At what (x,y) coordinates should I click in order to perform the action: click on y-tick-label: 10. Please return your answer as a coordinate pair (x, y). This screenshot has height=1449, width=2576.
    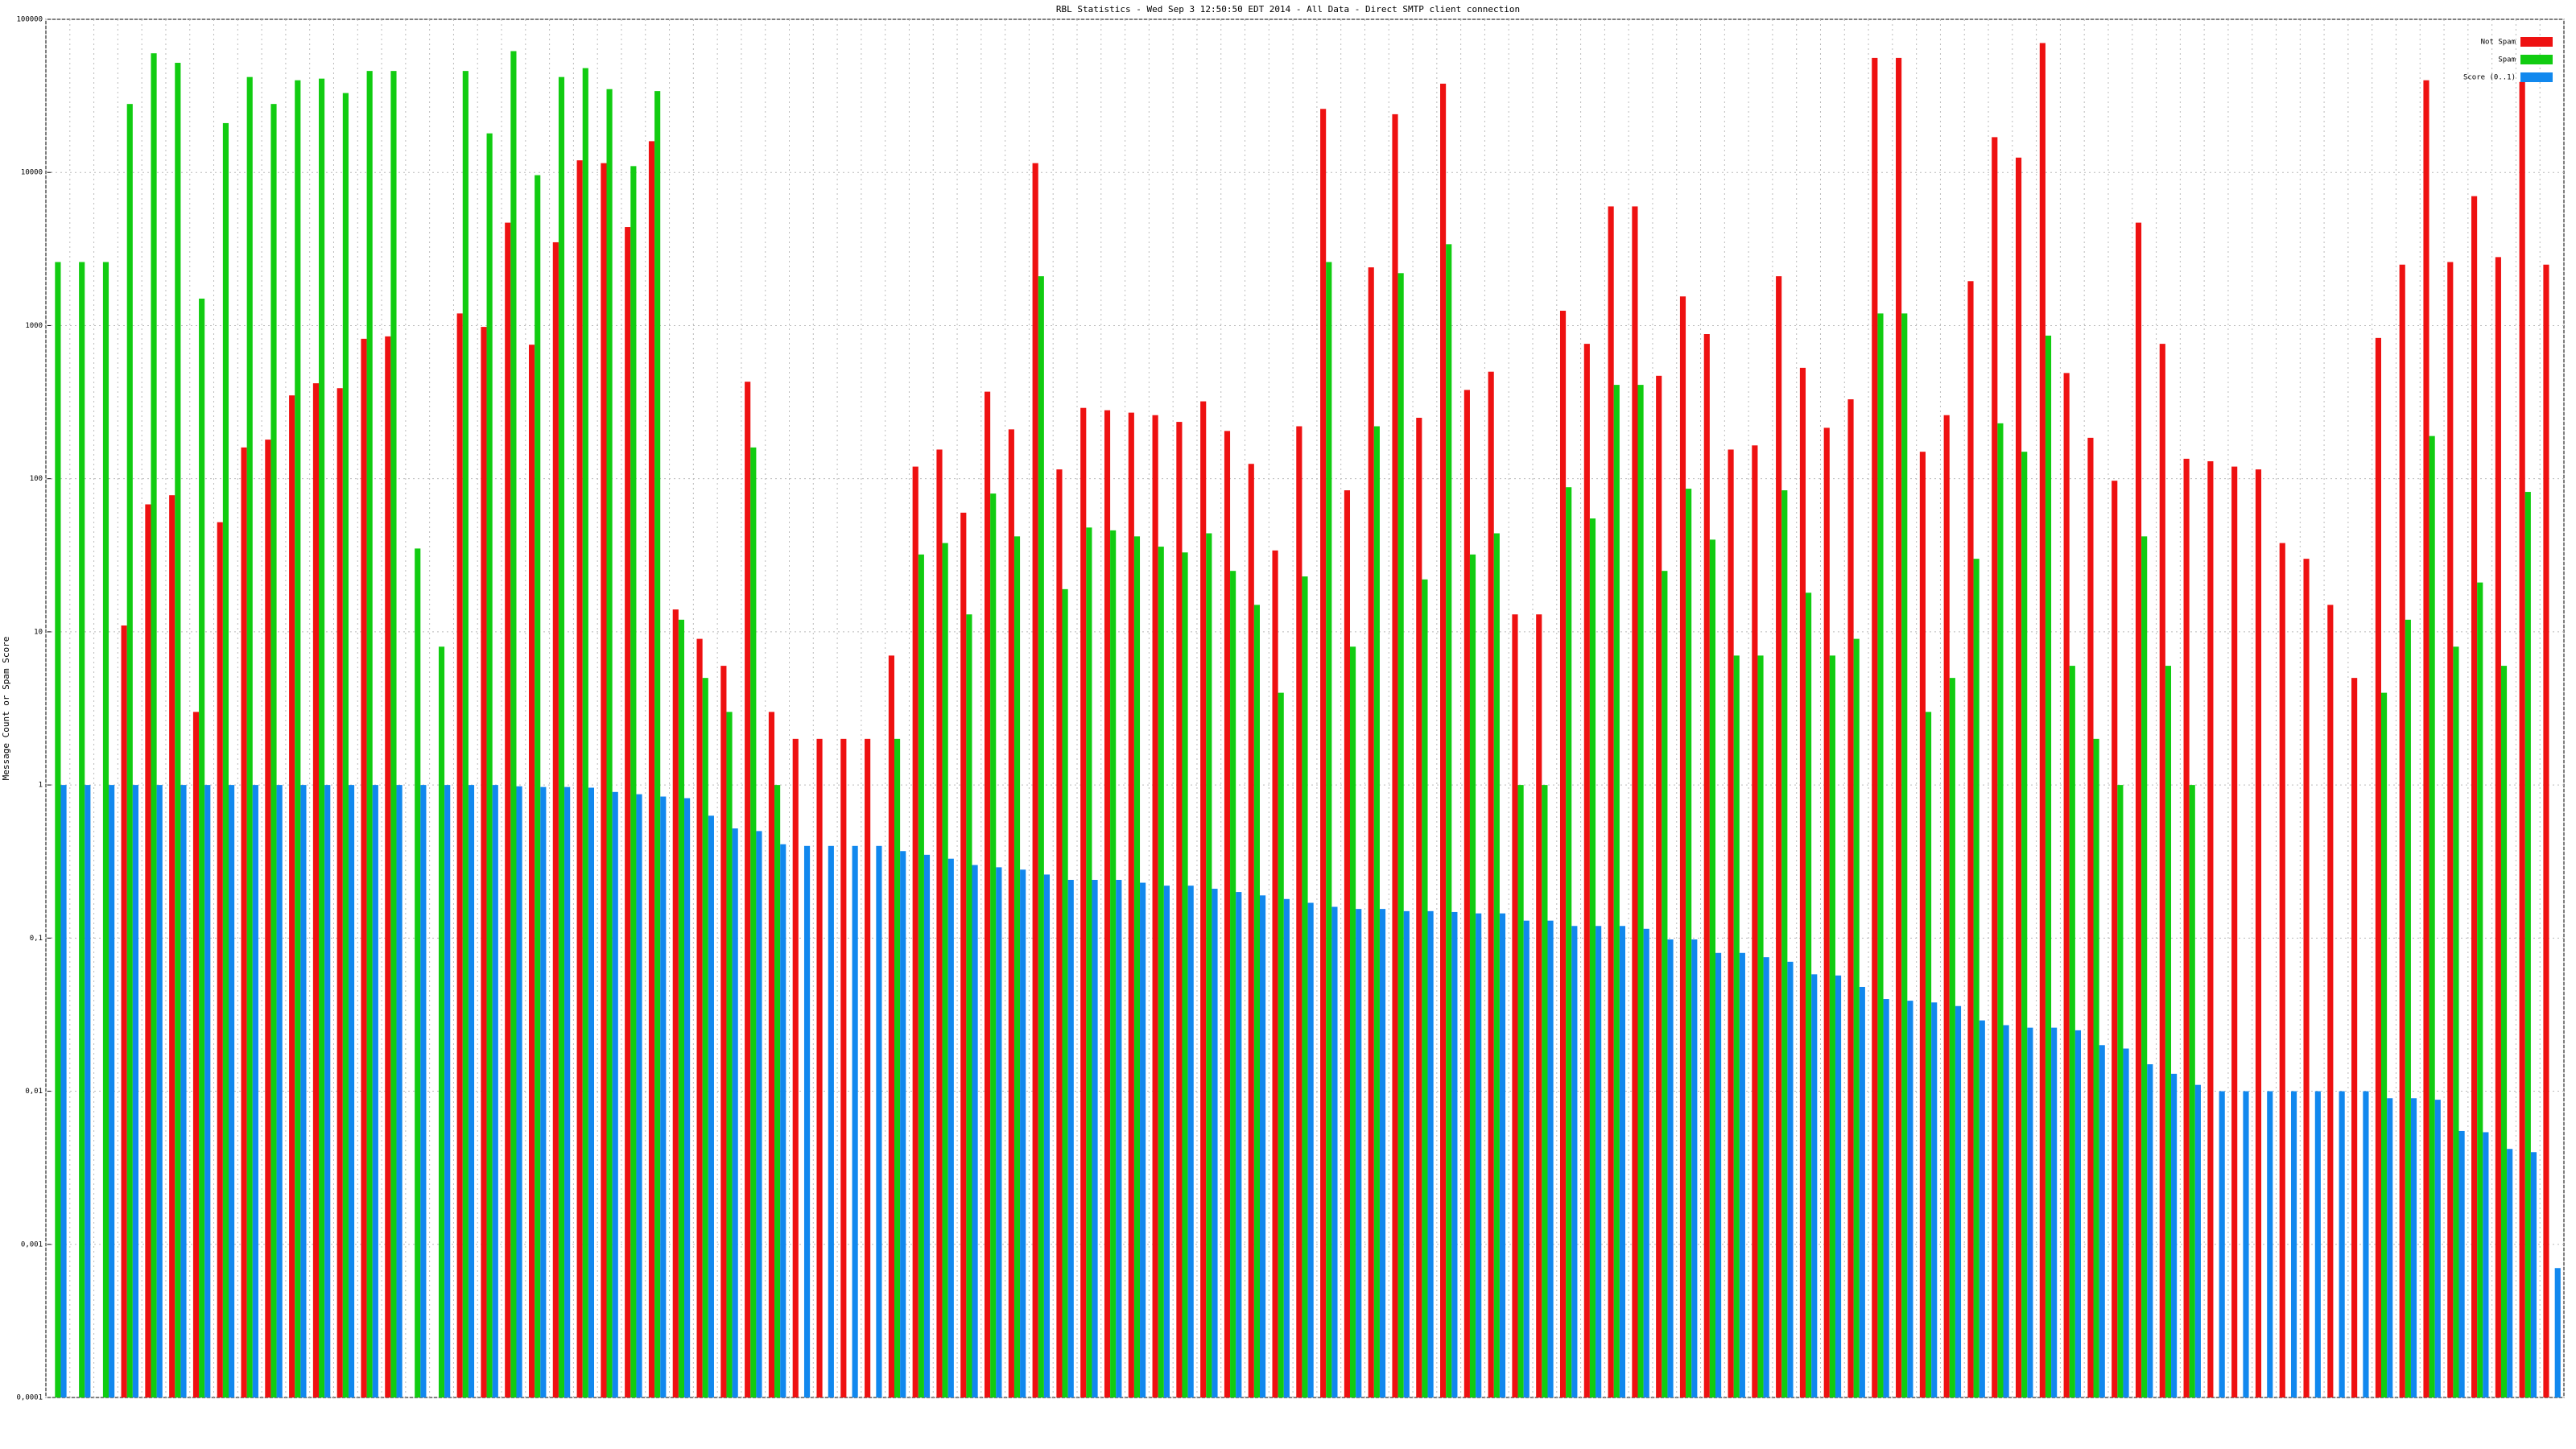
    Looking at the image, I should click on (38, 632).